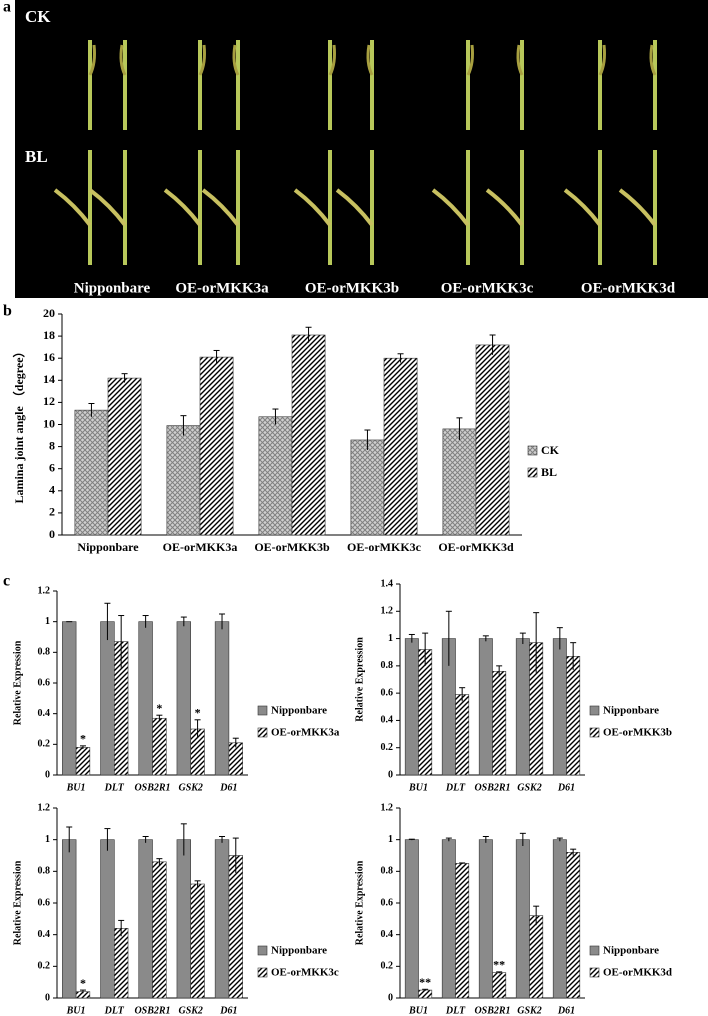 This screenshot has width=708, height=1016. I want to click on y-tick-label: 8, so click(52, 445).